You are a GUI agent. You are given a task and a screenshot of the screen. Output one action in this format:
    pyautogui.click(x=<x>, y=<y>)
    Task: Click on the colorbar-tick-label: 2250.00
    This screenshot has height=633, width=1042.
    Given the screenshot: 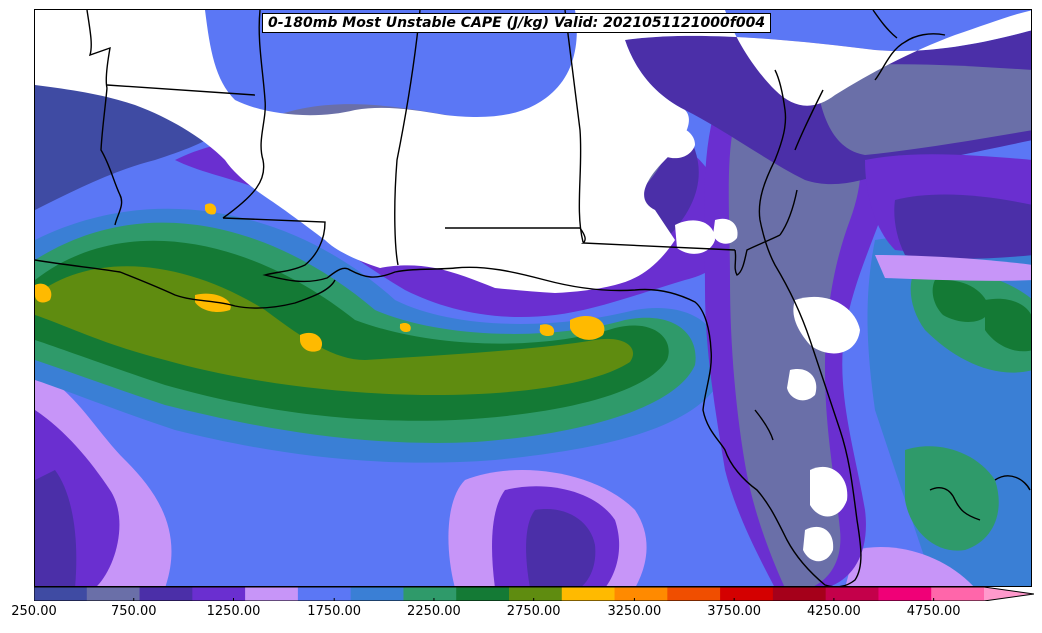 What is the action you would take?
    pyautogui.click(x=434, y=611)
    